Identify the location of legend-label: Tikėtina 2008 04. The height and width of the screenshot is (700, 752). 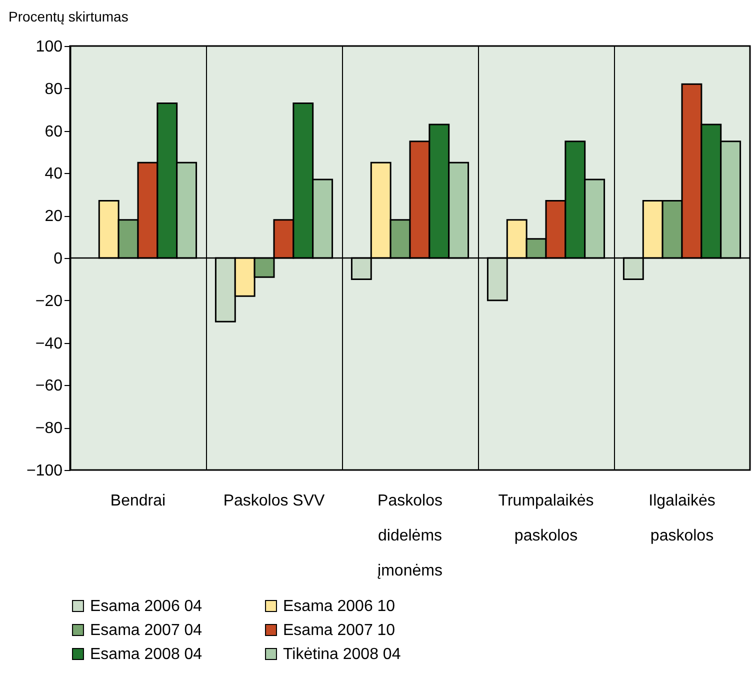
(342, 654).